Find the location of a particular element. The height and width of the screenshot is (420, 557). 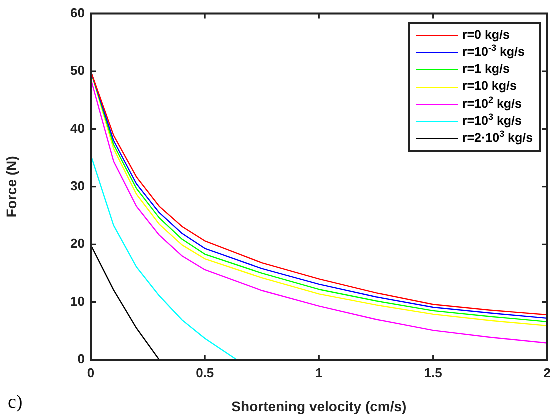

y-tick-label: 60 is located at coordinates (77, 12).